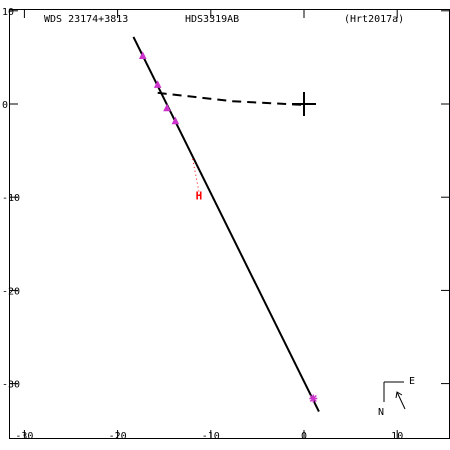 The width and height of the screenshot is (450, 450). Describe the element at coordinates (211, 436) in the screenshot. I see `x-tick-label: -10` at that location.